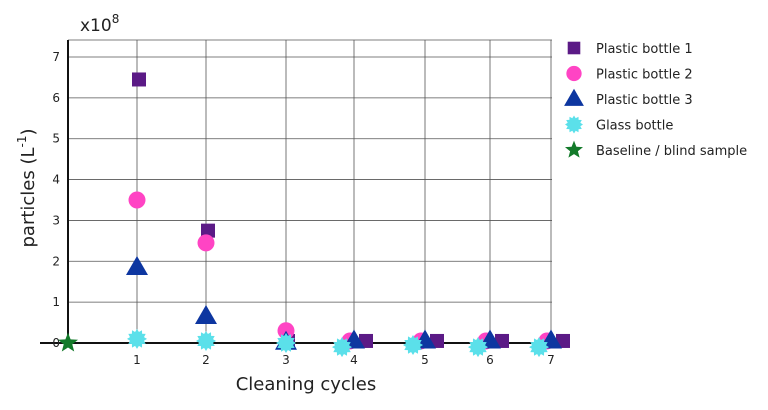  I want to click on legend-label-5: Baseline / blind sample, so click(671, 151).